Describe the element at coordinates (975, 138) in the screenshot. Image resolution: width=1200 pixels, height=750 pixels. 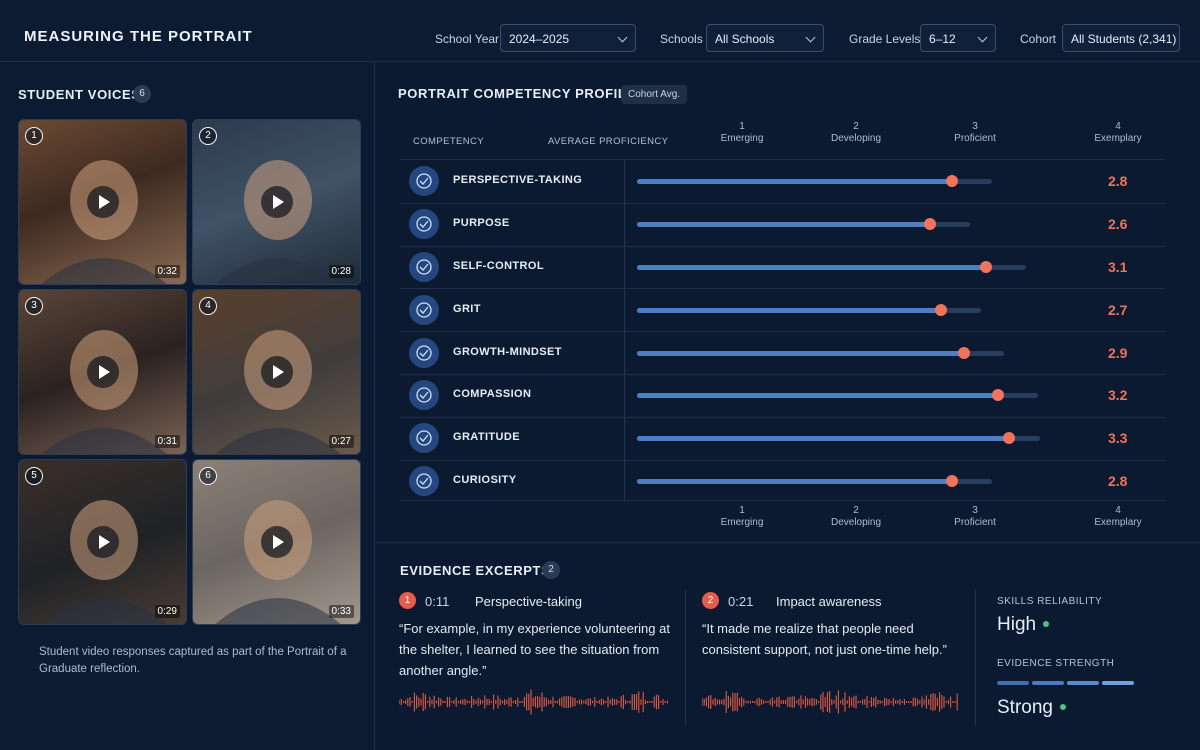
I see `scale-level: Proficient` at that location.